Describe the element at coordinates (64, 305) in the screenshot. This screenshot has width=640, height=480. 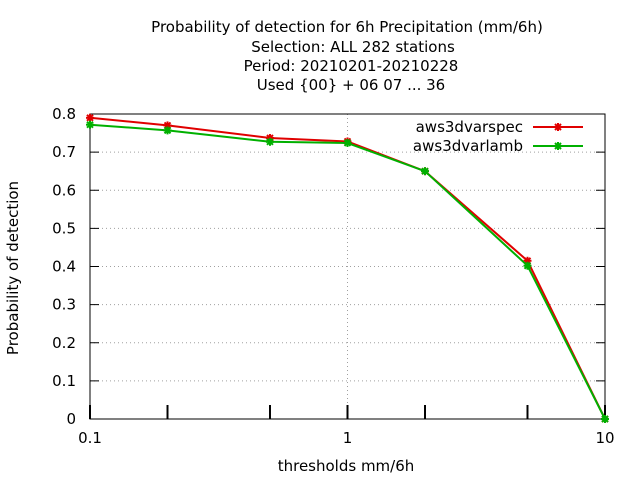
I see `y-tick-label: 0.3` at that location.